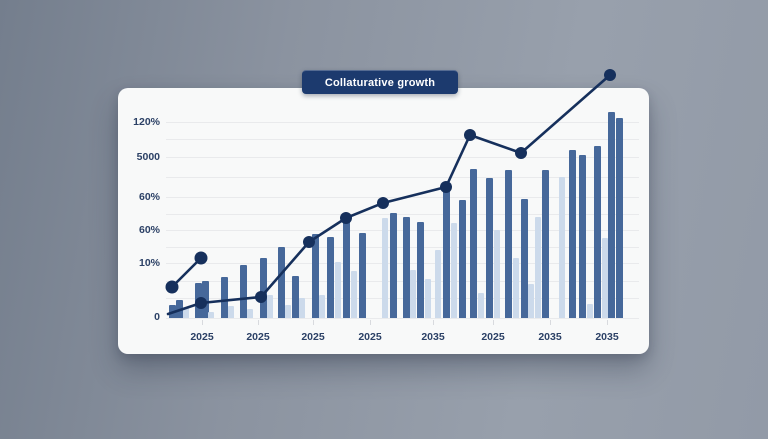  What do you see at coordinates (146, 122) in the screenshot?
I see `y-axis-label: 120%` at bounding box center [146, 122].